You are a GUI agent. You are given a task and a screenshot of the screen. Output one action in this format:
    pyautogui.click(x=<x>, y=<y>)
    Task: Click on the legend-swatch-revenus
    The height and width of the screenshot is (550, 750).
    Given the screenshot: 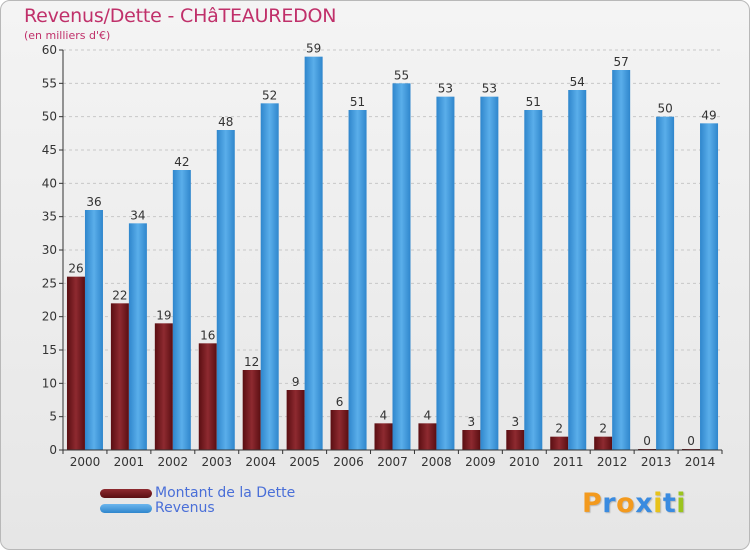 What is the action you would take?
    pyautogui.click(x=126, y=508)
    